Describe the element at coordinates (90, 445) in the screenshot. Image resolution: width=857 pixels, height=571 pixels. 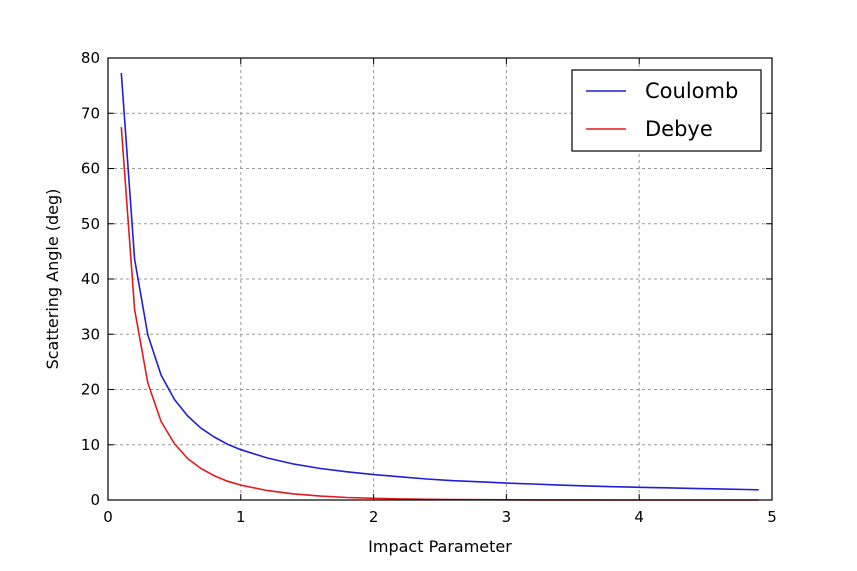
I see `y-tick-label: 10` at that location.